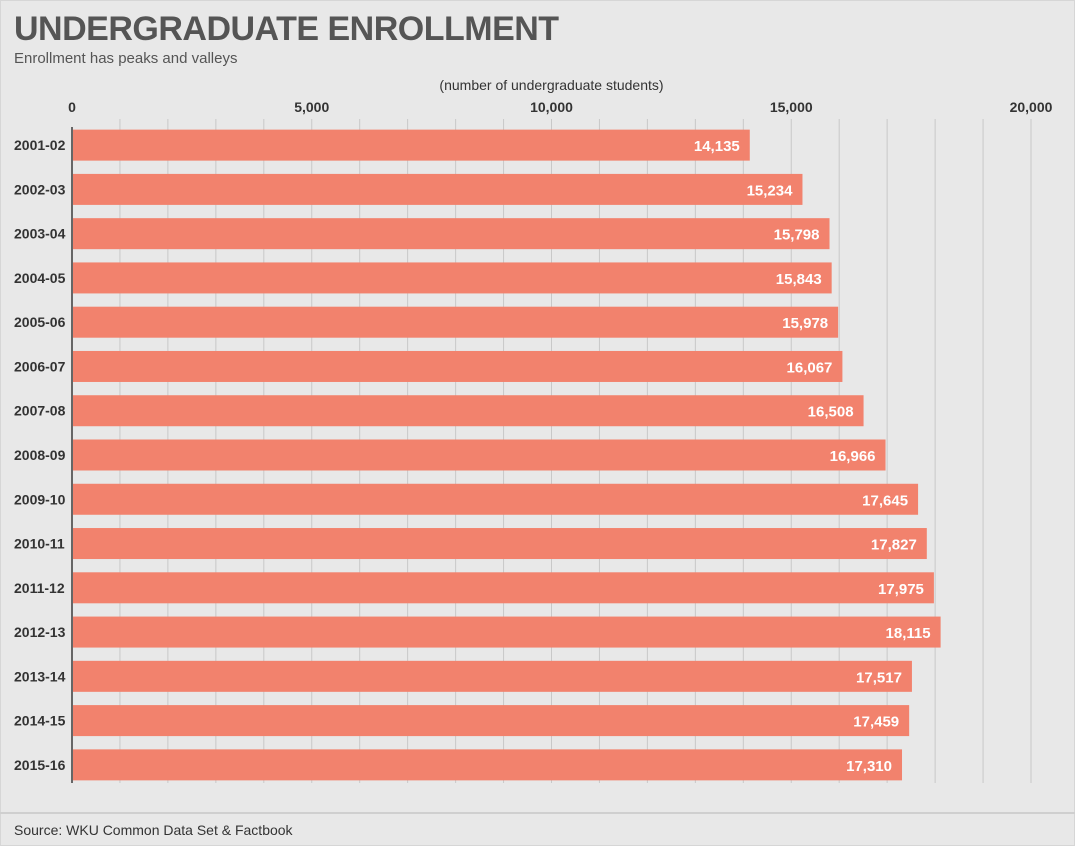  Describe the element at coordinates (40, 278) in the screenshot. I see `category-label: 2004-05` at that location.